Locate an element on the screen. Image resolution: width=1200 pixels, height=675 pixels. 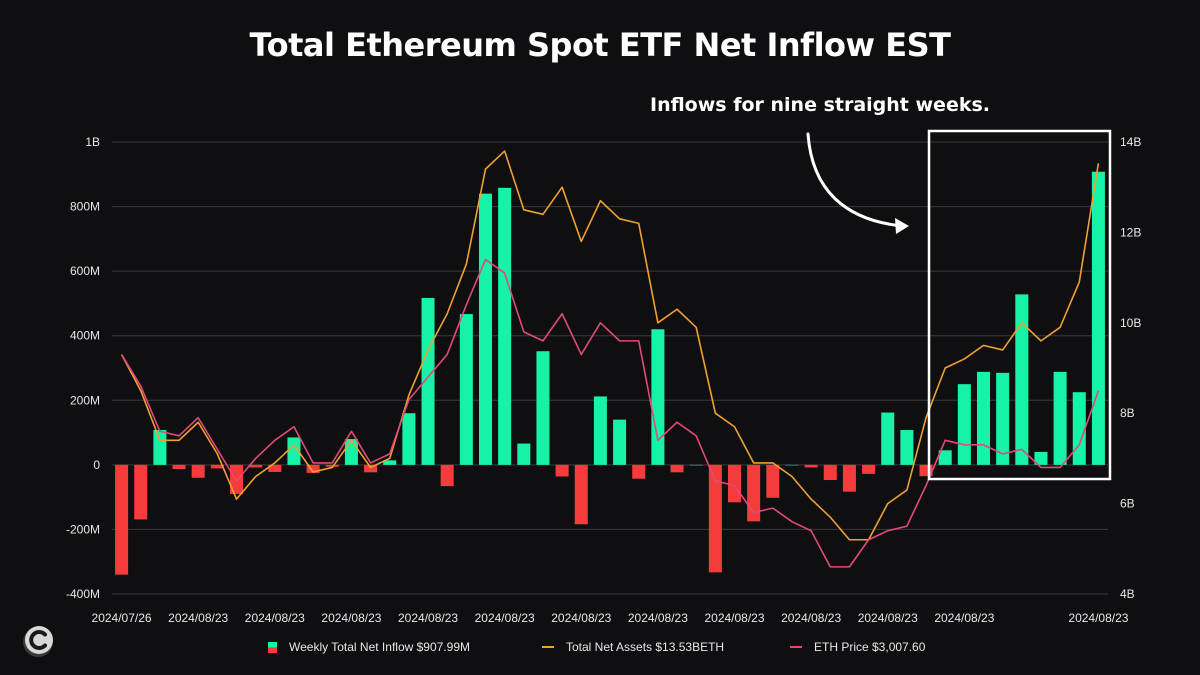
legend-label-inflow: Weekly Total Net Inflow $907.99M is located at coordinates (379, 647).